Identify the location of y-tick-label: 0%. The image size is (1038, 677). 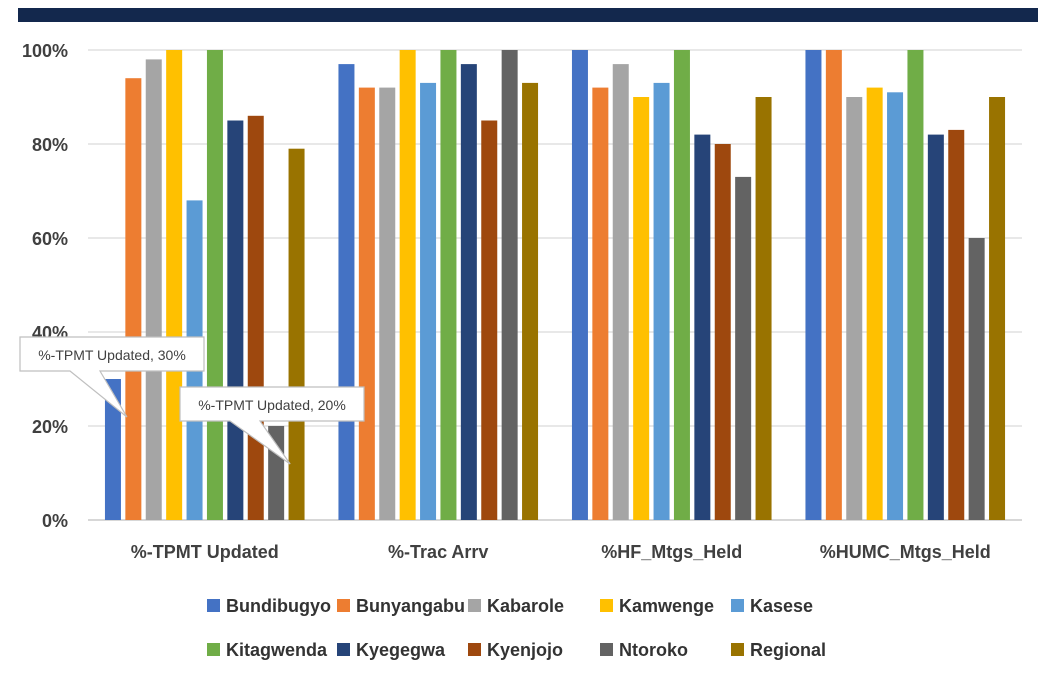
(55, 521).